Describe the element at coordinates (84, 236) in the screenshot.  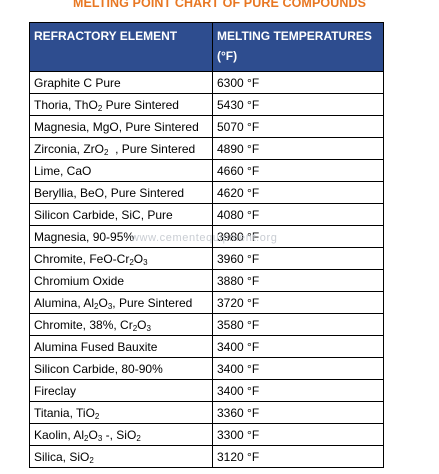
I see `element-text: Magnesia, 90-95%` at that location.